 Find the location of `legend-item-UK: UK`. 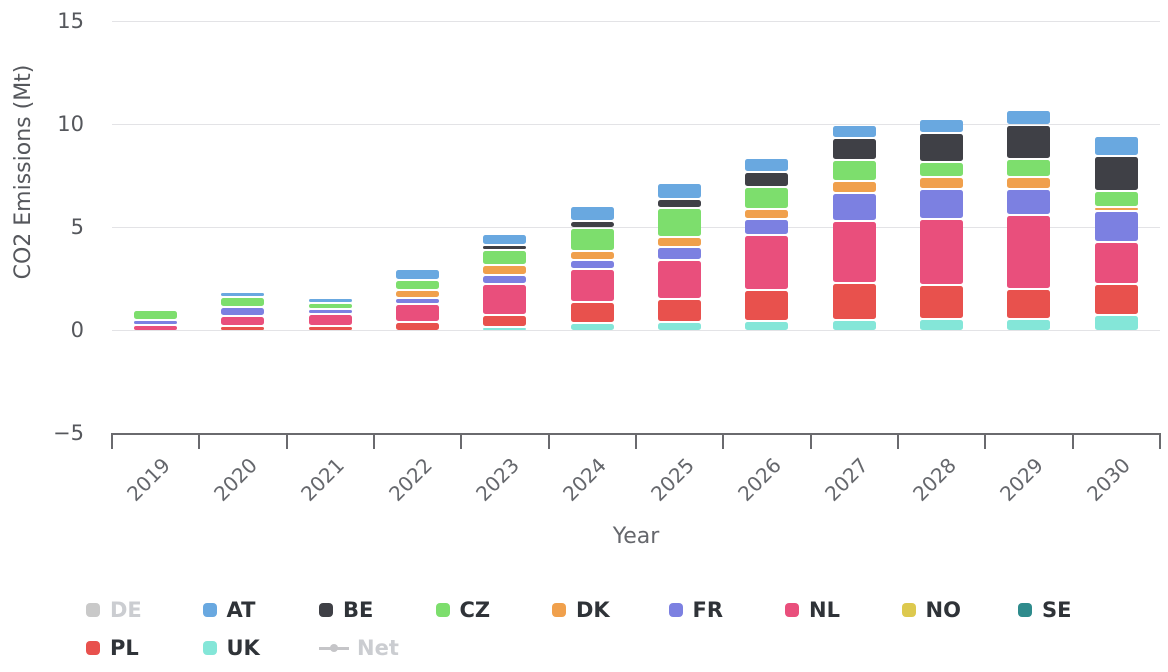

legend-item-UK: UK is located at coordinates (261, 648).